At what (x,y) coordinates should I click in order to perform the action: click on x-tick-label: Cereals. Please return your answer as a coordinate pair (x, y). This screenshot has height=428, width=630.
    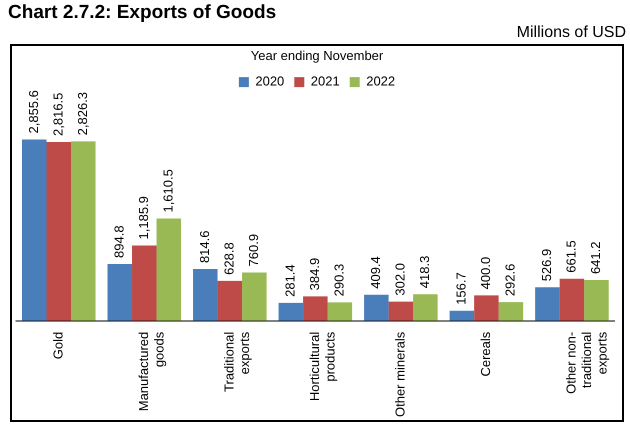
    Looking at the image, I should click on (485, 354).